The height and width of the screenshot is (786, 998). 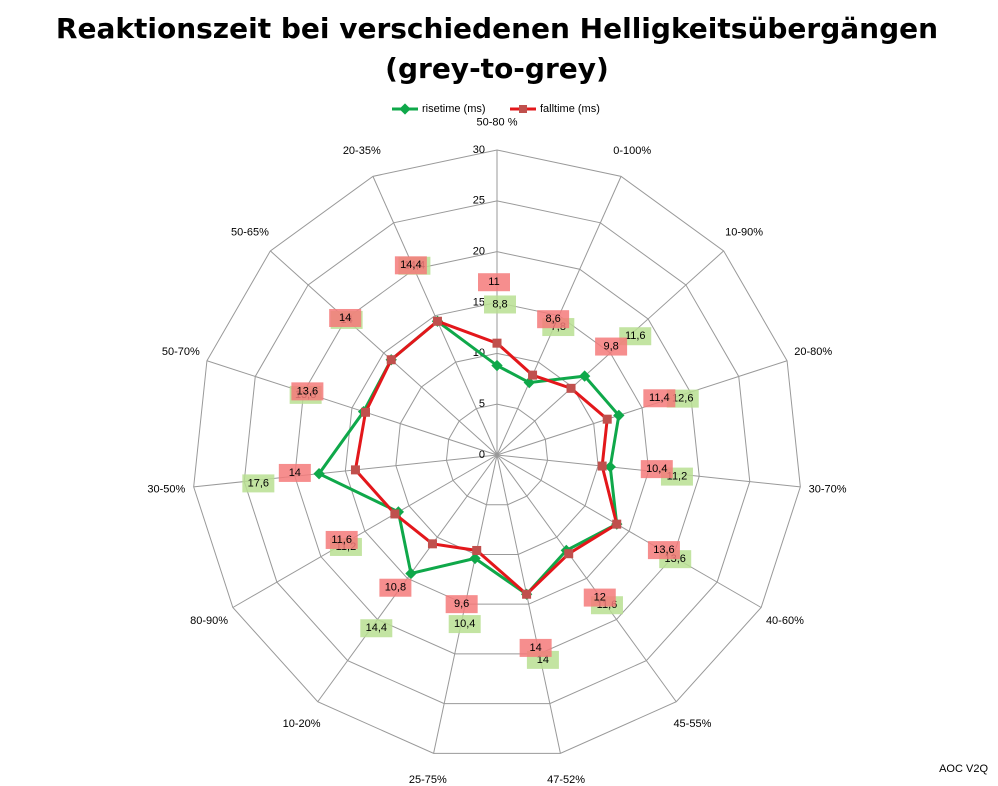 What do you see at coordinates (692, 724) in the screenshot?
I see `category-label: 45-55%` at bounding box center [692, 724].